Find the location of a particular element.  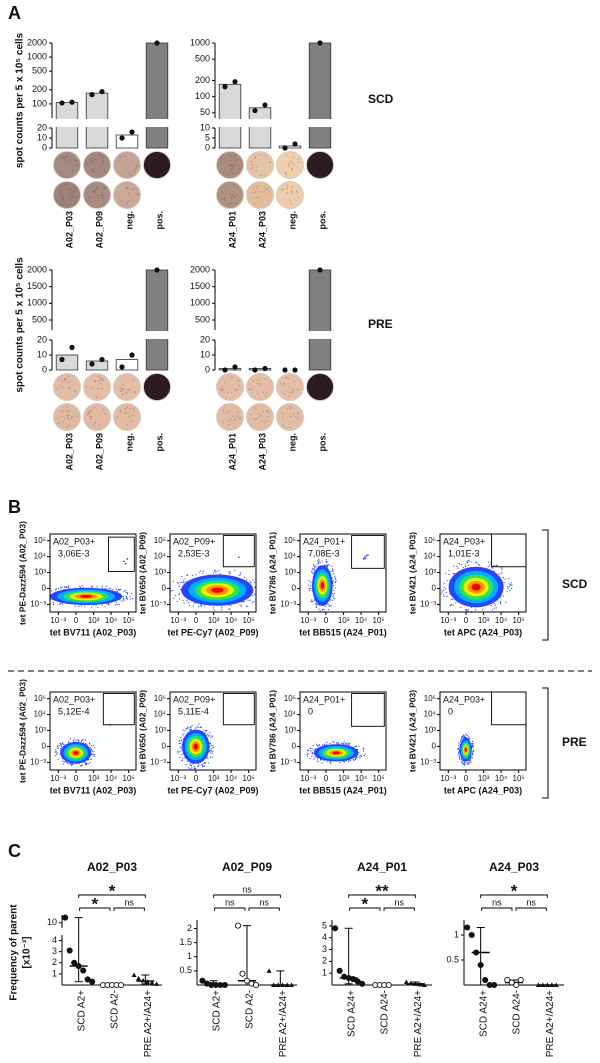

y-tick-label: 200 is located at coordinates (39, 89).